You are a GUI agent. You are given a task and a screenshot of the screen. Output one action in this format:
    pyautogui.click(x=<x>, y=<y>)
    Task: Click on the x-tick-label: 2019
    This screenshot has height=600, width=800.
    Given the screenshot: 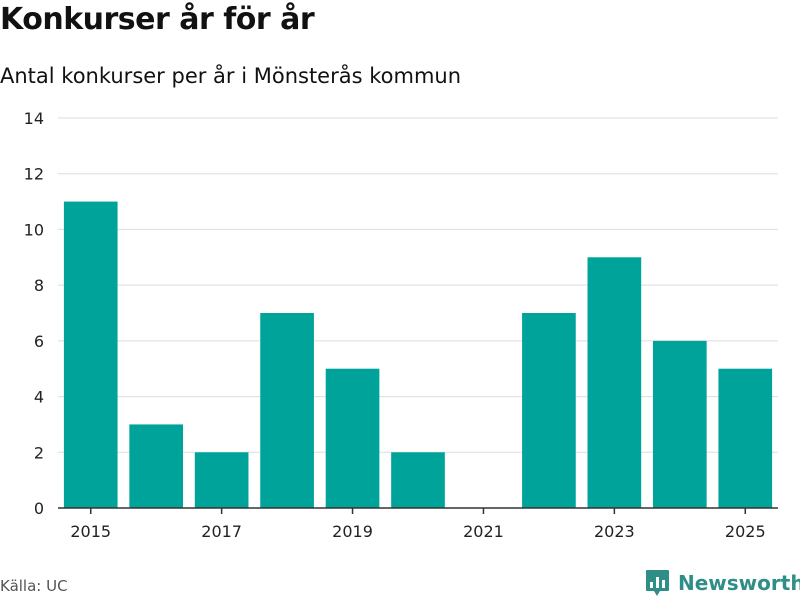 What is the action you would take?
    pyautogui.click(x=352, y=531)
    